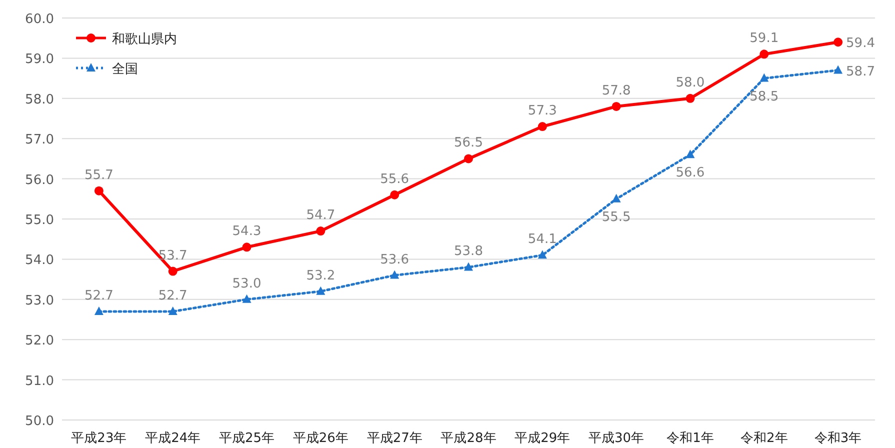 This screenshot has height=448, width=895. What do you see at coordinates (39, 381) in the screenshot?
I see `y-tick-label: 51.0` at bounding box center [39, 381].